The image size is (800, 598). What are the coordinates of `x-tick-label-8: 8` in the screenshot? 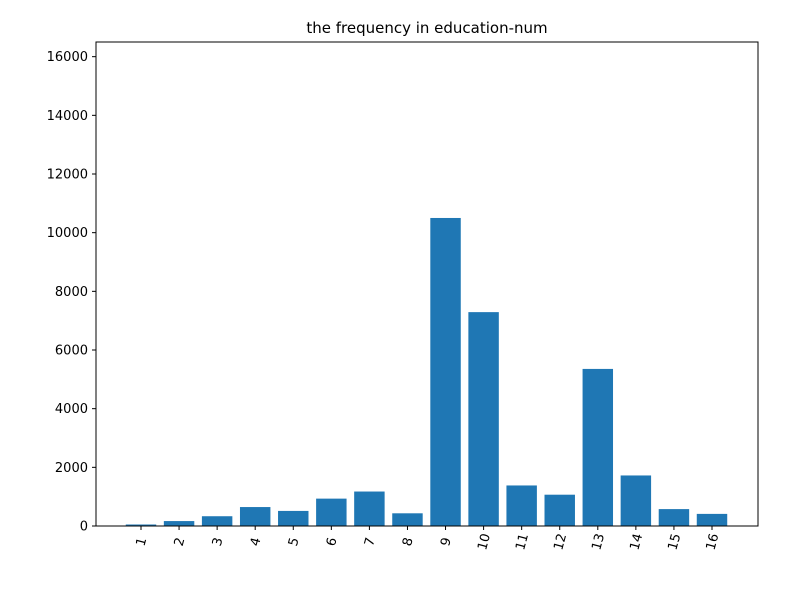 It's located at (408, 542).